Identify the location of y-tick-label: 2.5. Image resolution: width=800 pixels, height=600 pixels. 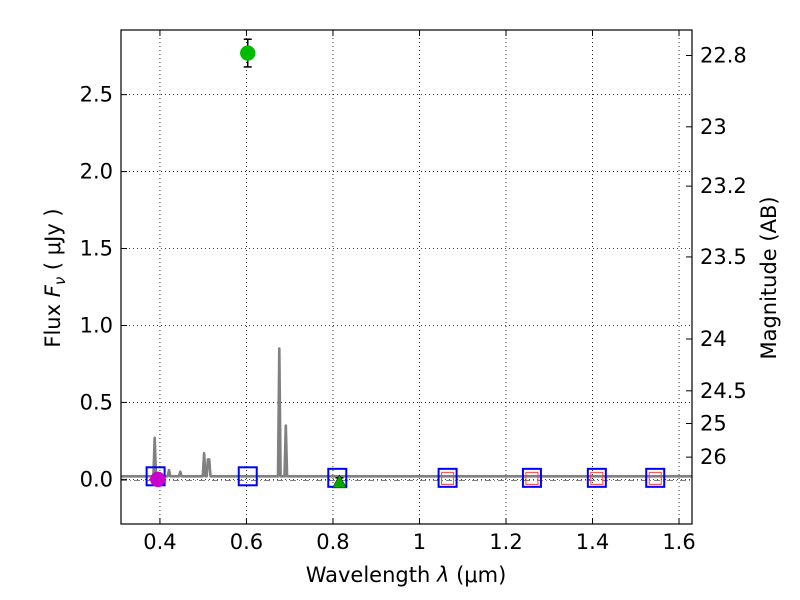
(96, 95).